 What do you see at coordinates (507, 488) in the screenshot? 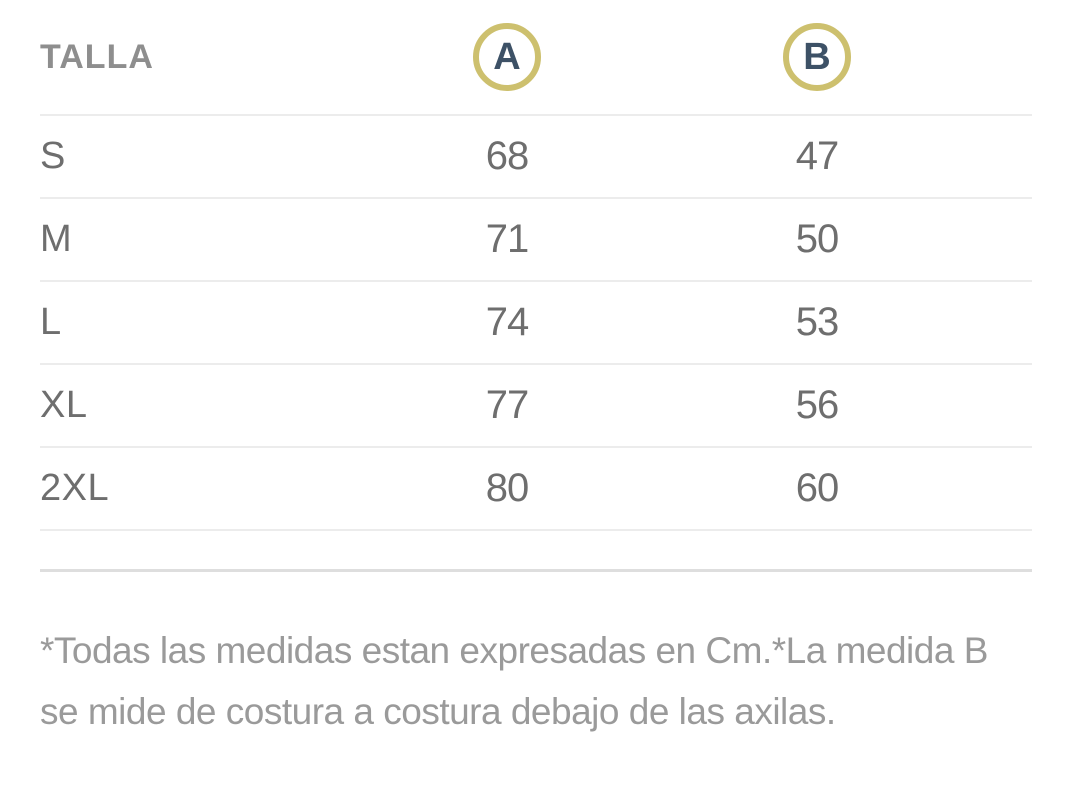
I see `measure-a-cell: 80` at bounding box center [507, 488].